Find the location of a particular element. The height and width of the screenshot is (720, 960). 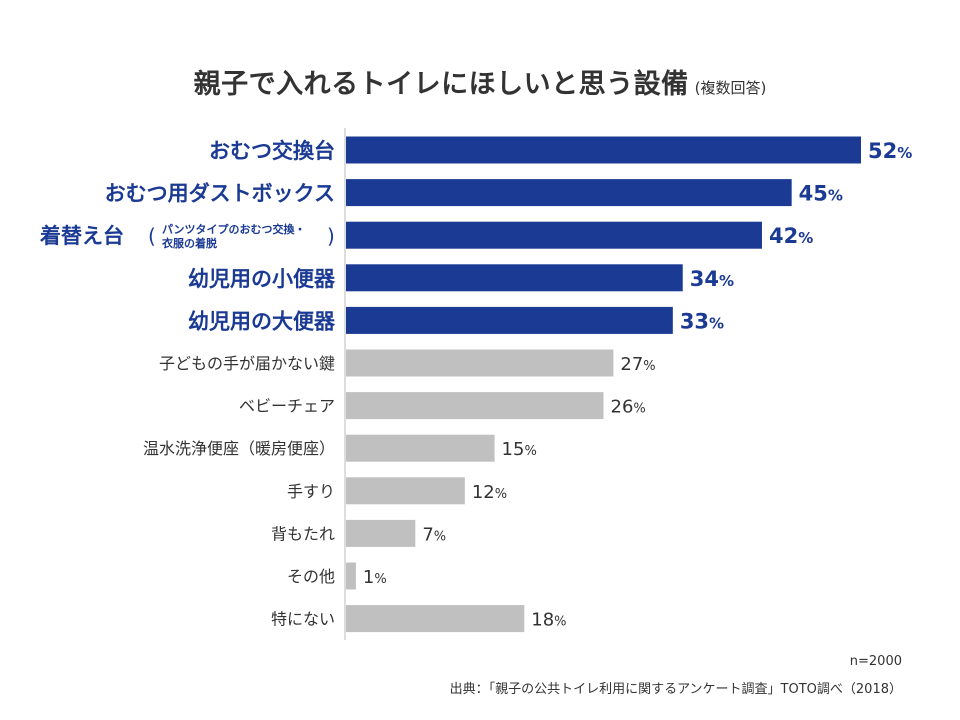

value-unit-9: % is located at coordinates (501, 494).